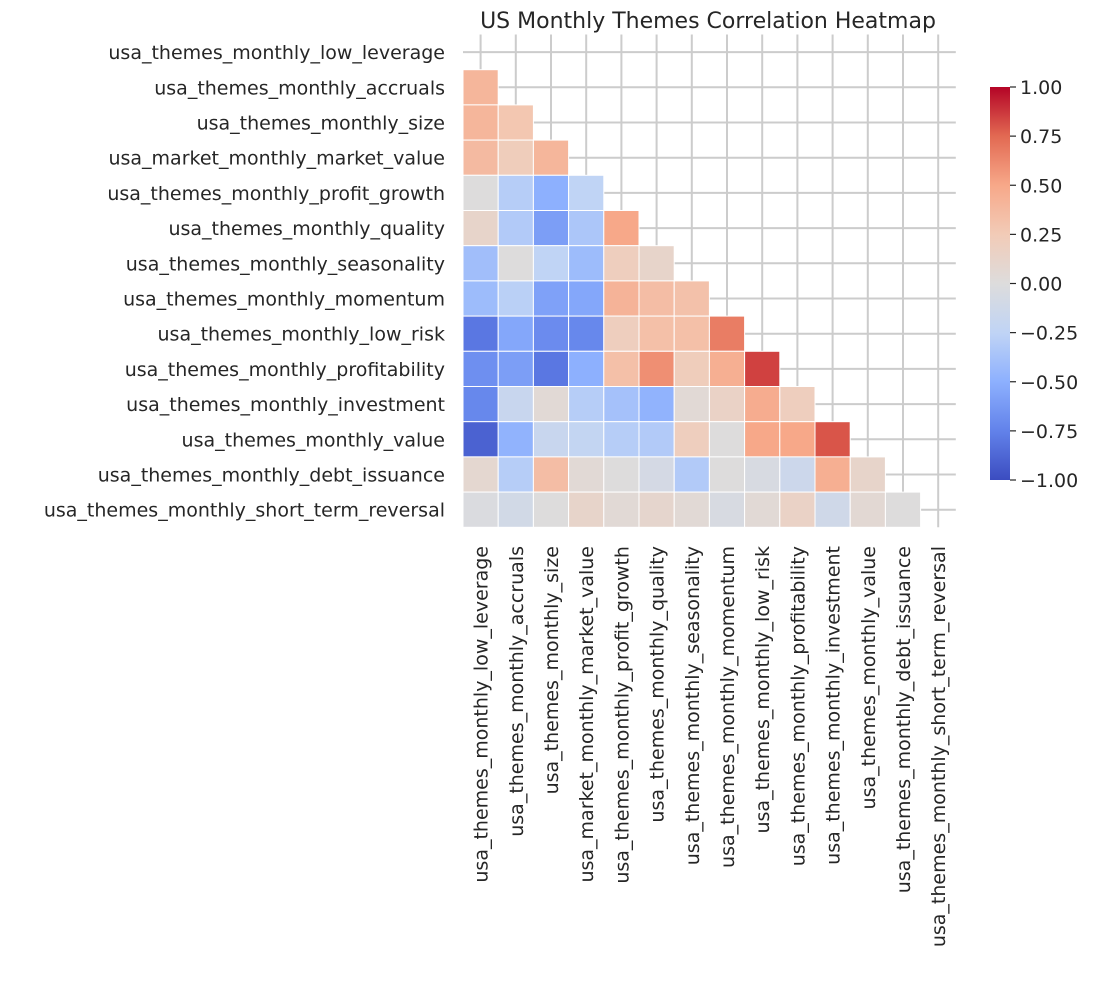  Describe the element at coordinates (285, 370) in the screenshot. I see `y-tick-label: usa_themes_monthly_profitability` at that location.